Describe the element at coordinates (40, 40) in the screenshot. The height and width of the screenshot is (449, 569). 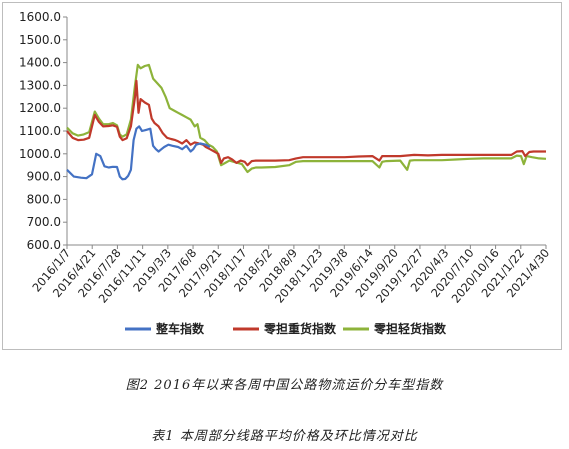
I see `y-tick-label: 1500.0` at that location.